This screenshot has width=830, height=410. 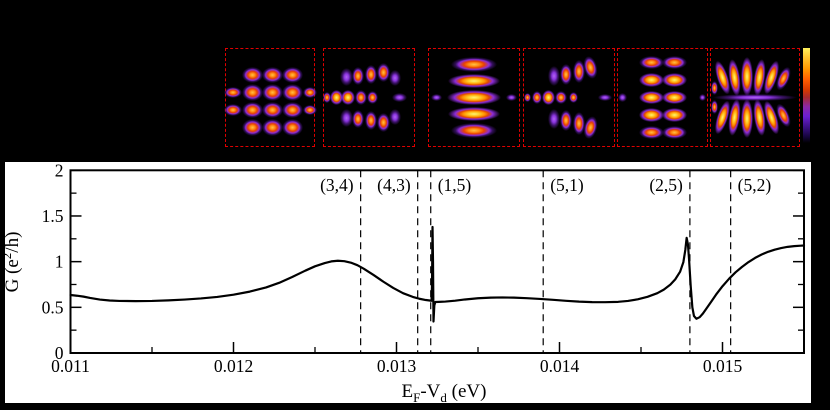 I want to click on y-axis-title: G (e2/h), so click(x=11, y=262).